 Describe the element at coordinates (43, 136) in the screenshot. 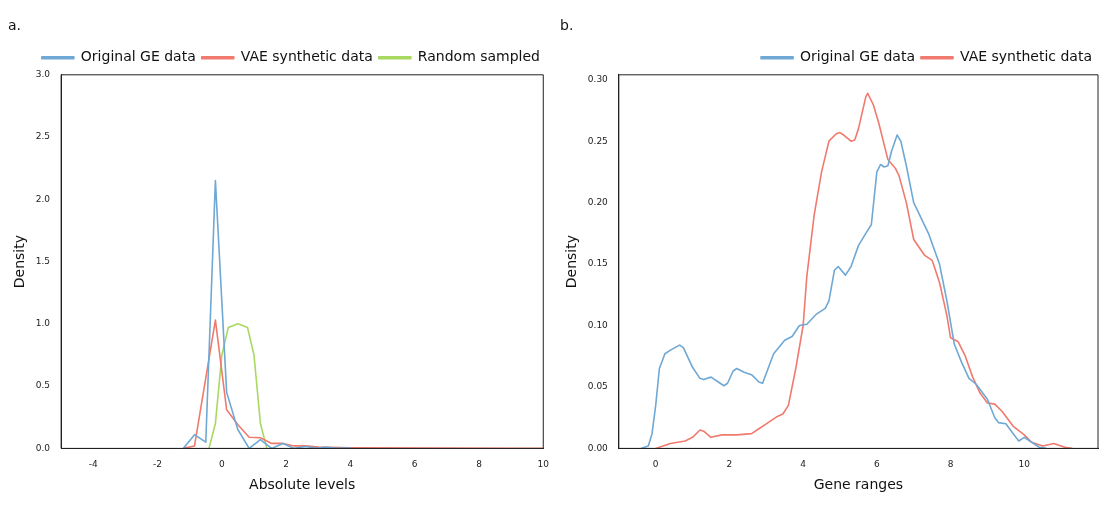

I see `y-tick-label: 2.5` at that location.